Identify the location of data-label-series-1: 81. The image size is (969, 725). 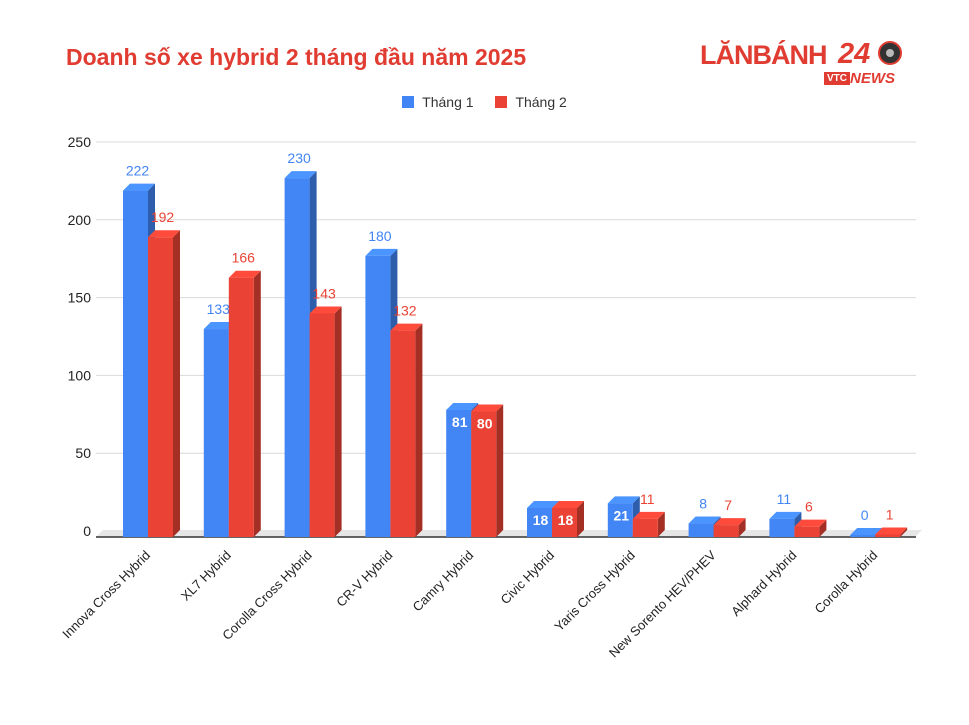
(460, 422).